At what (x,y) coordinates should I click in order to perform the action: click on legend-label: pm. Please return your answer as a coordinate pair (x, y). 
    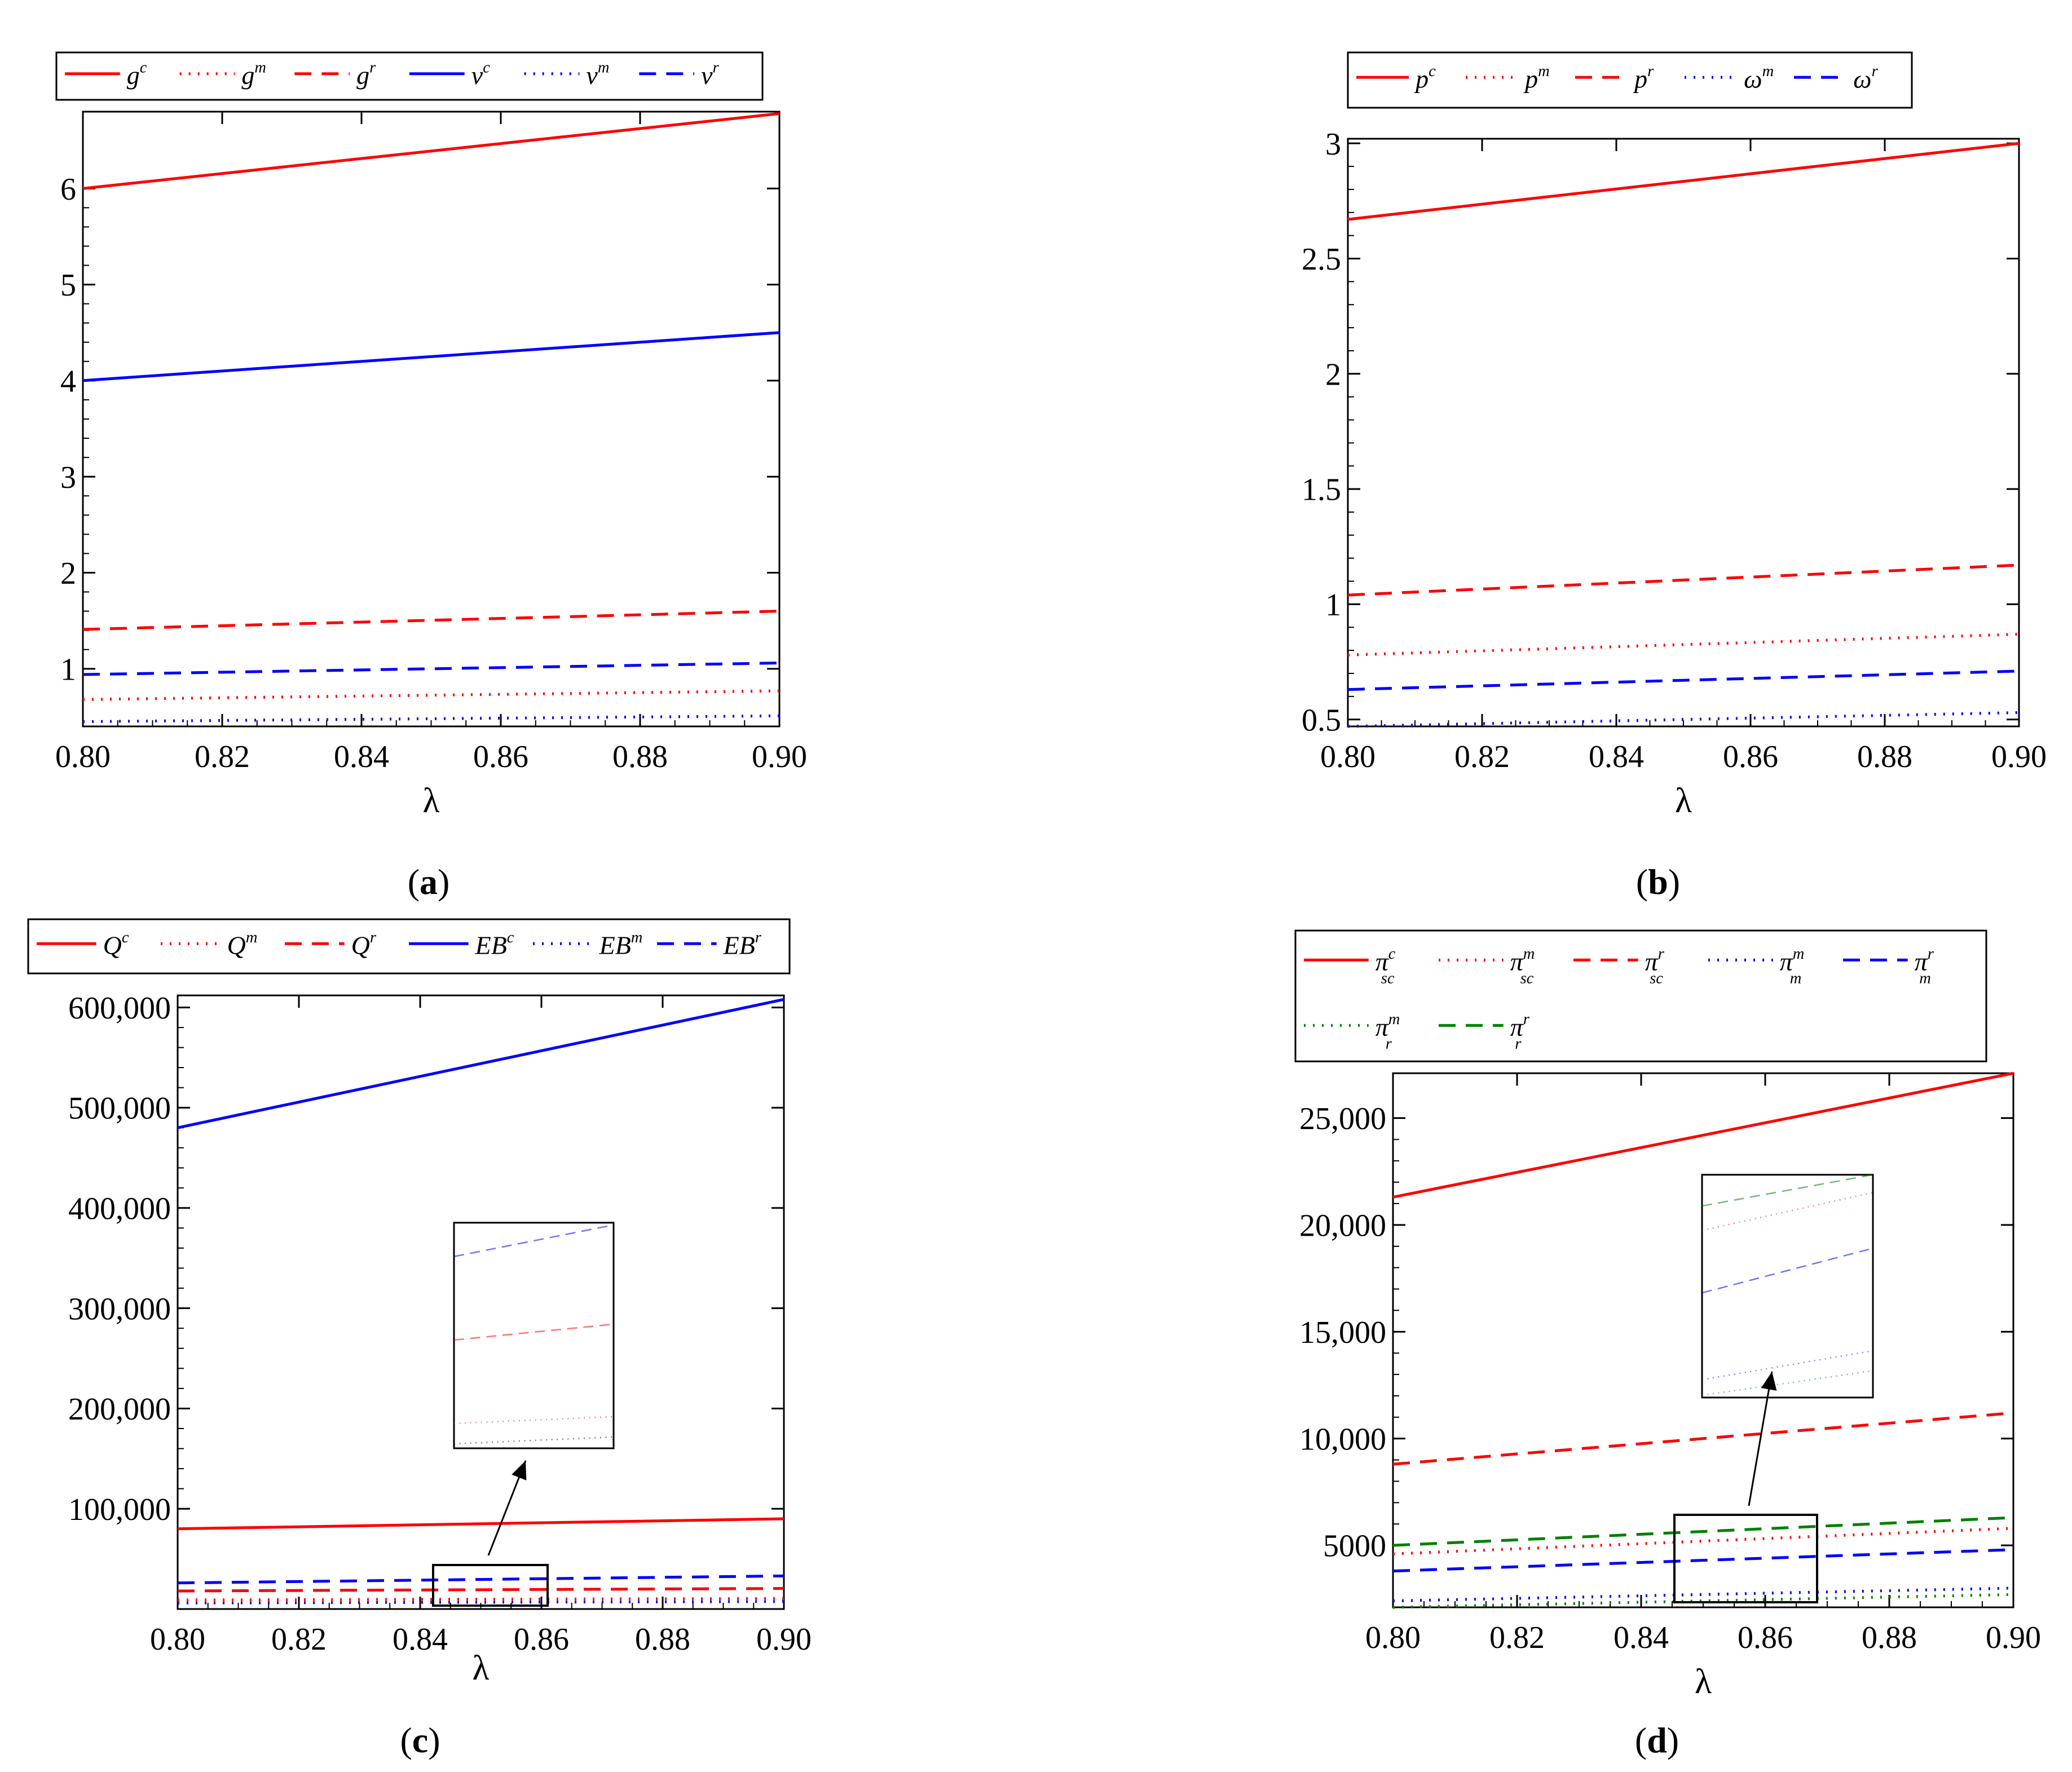
    Looking at the image, I should click on (1536, 78).